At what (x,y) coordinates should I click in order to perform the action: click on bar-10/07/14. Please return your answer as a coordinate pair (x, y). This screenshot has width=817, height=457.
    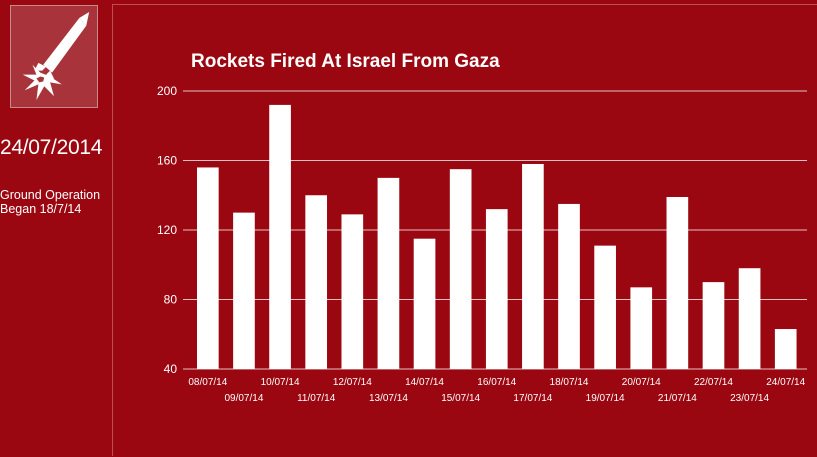
    Looking at the image, I should click on (280, 237).